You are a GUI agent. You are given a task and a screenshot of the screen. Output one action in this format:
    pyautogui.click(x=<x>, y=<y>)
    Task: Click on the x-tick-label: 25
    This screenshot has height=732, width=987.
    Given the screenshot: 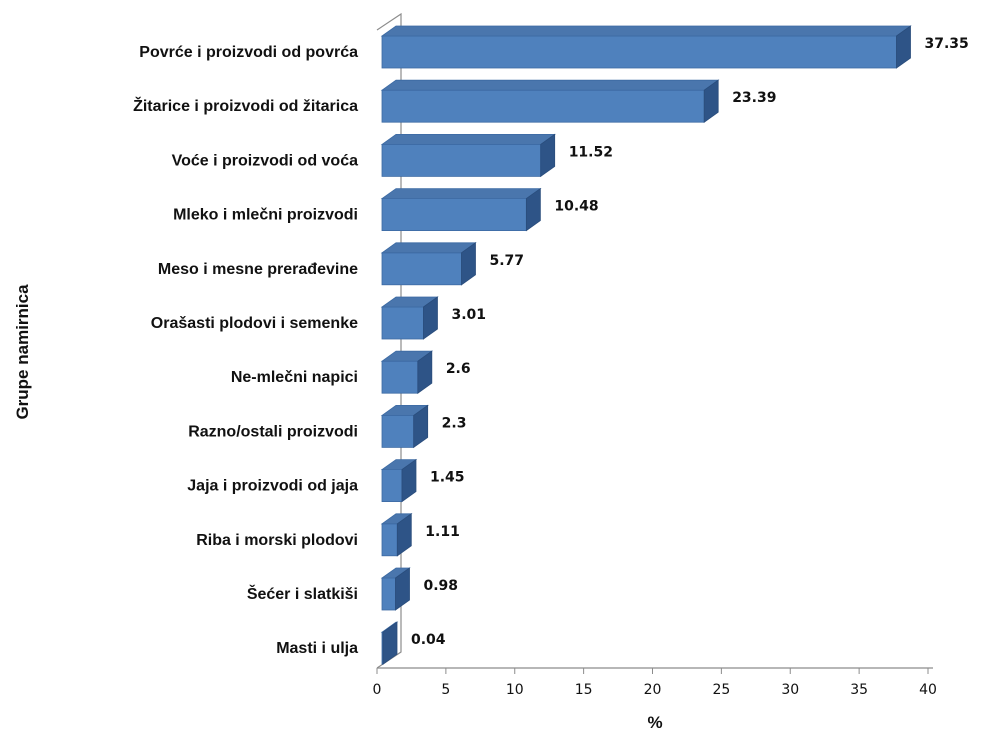 What is the action you would take?
    pyautogui.click(x=721, y=690)
    